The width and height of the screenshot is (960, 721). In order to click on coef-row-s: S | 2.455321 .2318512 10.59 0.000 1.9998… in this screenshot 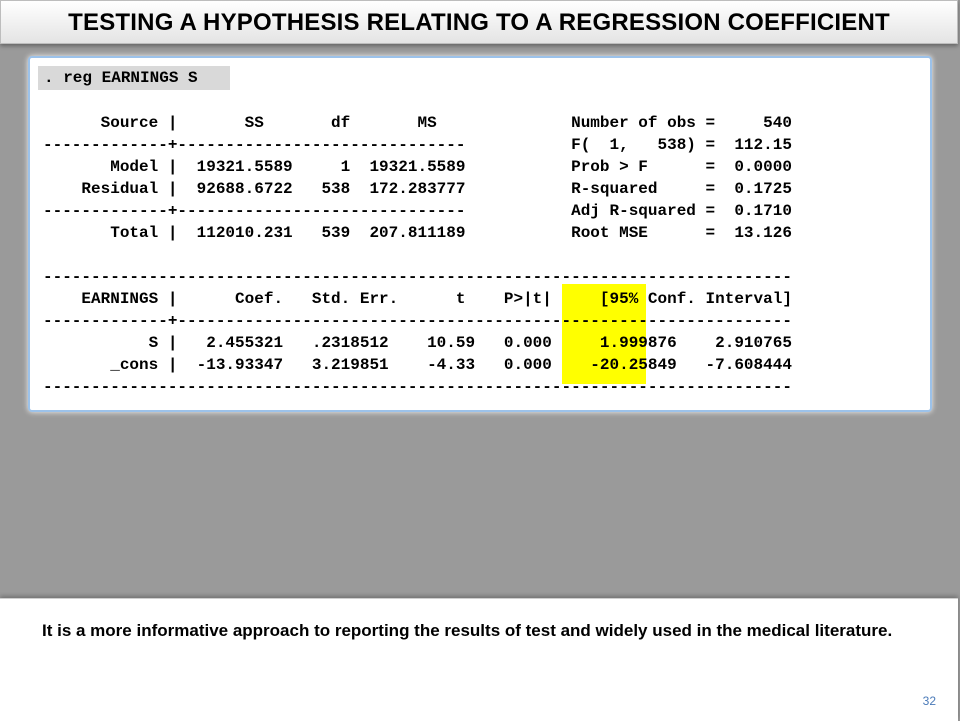, I will do `click(417, 343)`.